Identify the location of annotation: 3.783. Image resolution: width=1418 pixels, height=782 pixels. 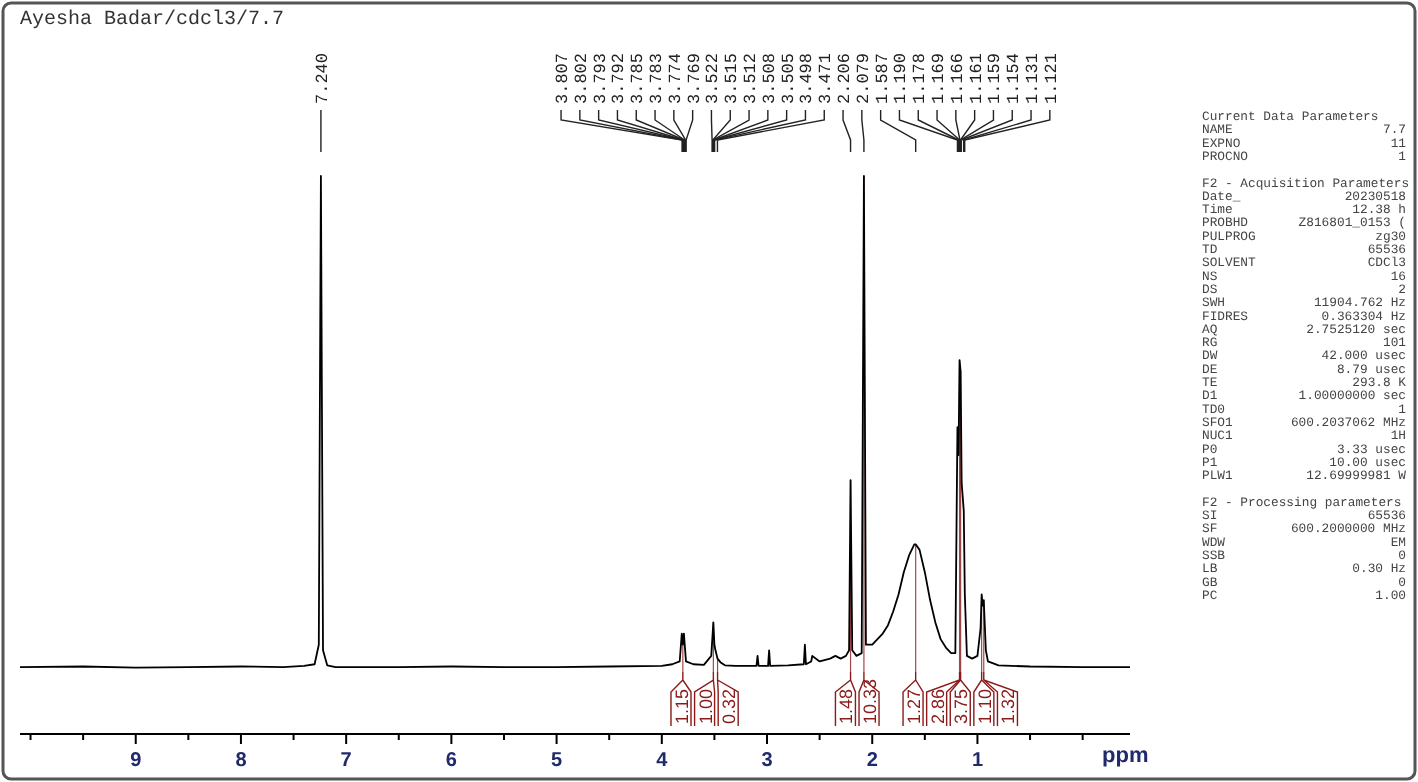
(657, 78).